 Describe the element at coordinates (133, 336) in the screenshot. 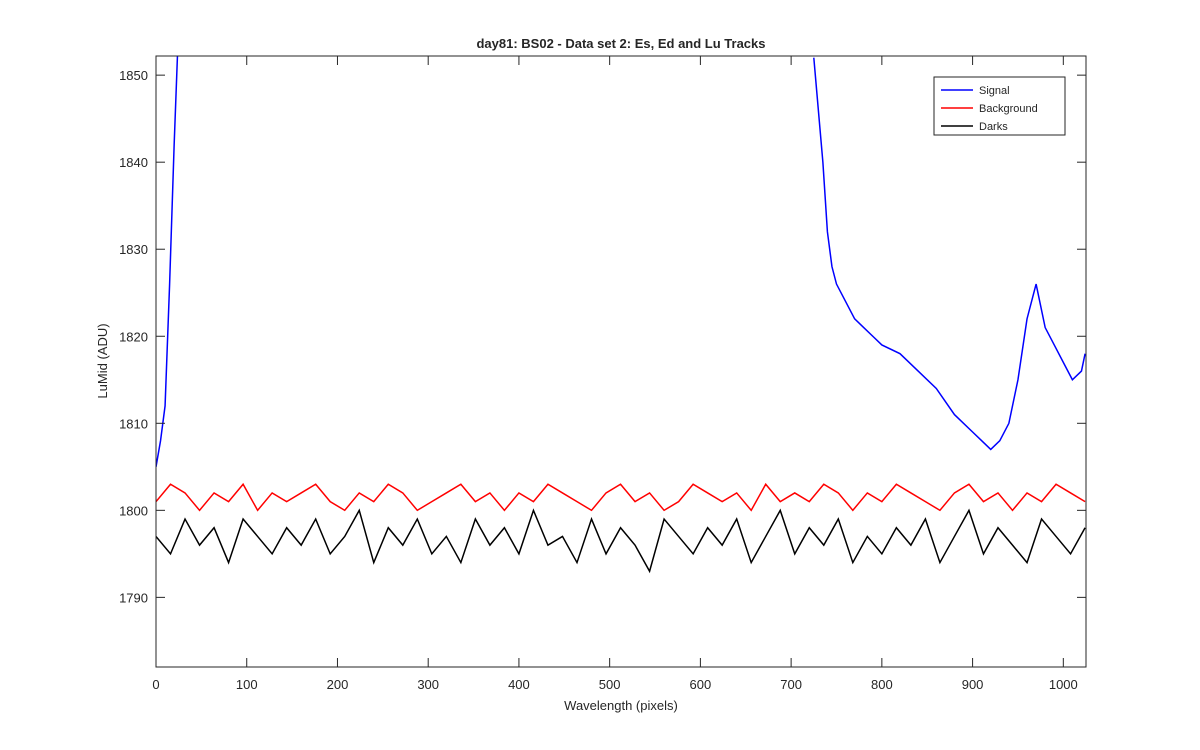

I see `y-tick-label: 1820` at that location.